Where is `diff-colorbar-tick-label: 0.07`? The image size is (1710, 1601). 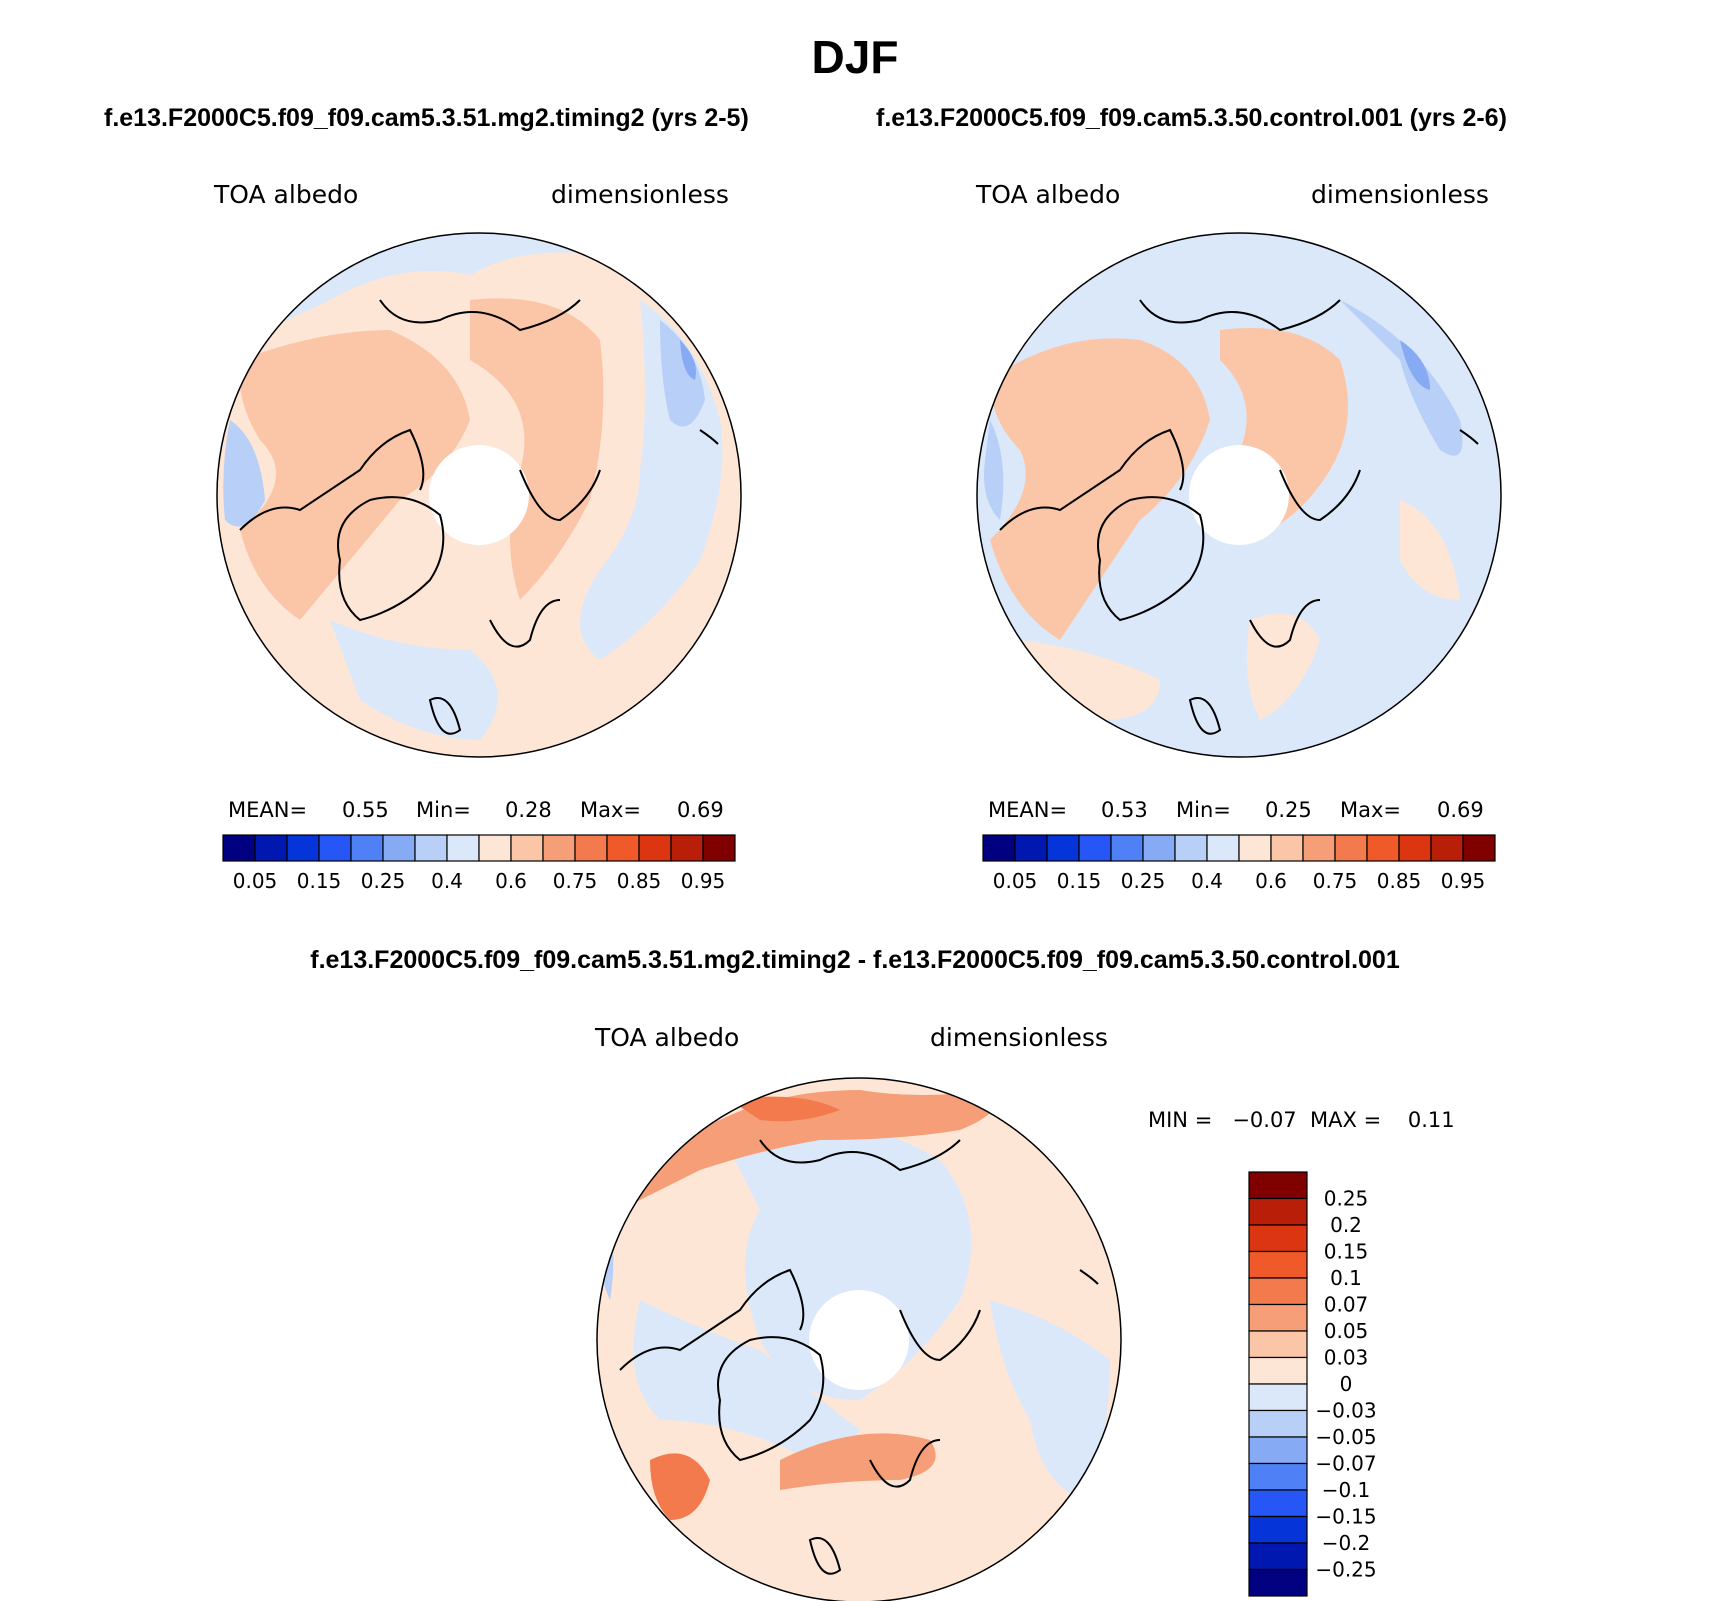 diff-colorbar-tick-label: 0.07 is located at coordinates (1346, 1305).